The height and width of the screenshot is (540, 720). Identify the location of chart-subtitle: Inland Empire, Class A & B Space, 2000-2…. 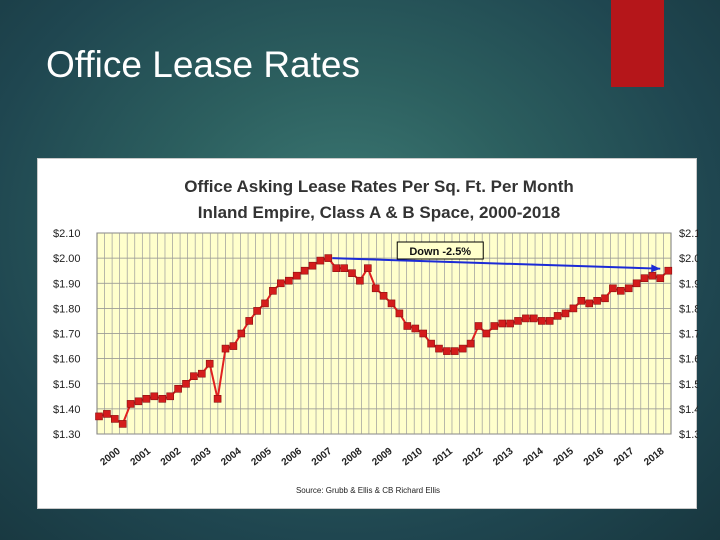
(379, 212).